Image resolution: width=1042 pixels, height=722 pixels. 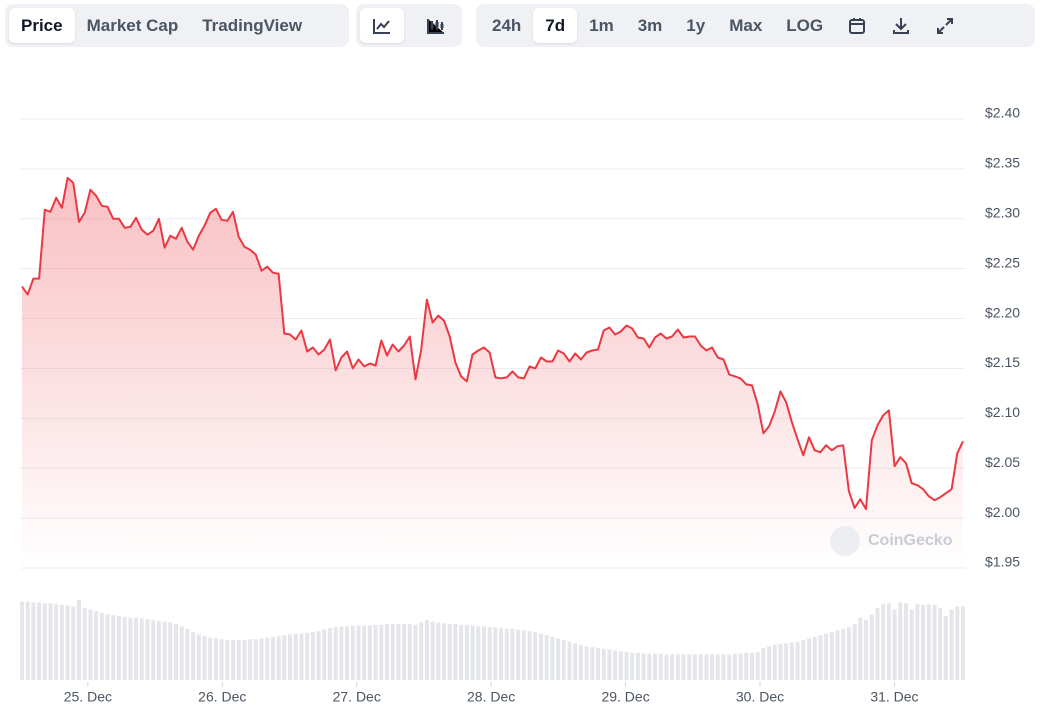 I want to click on range: 1m, so click(x=601, y=25).